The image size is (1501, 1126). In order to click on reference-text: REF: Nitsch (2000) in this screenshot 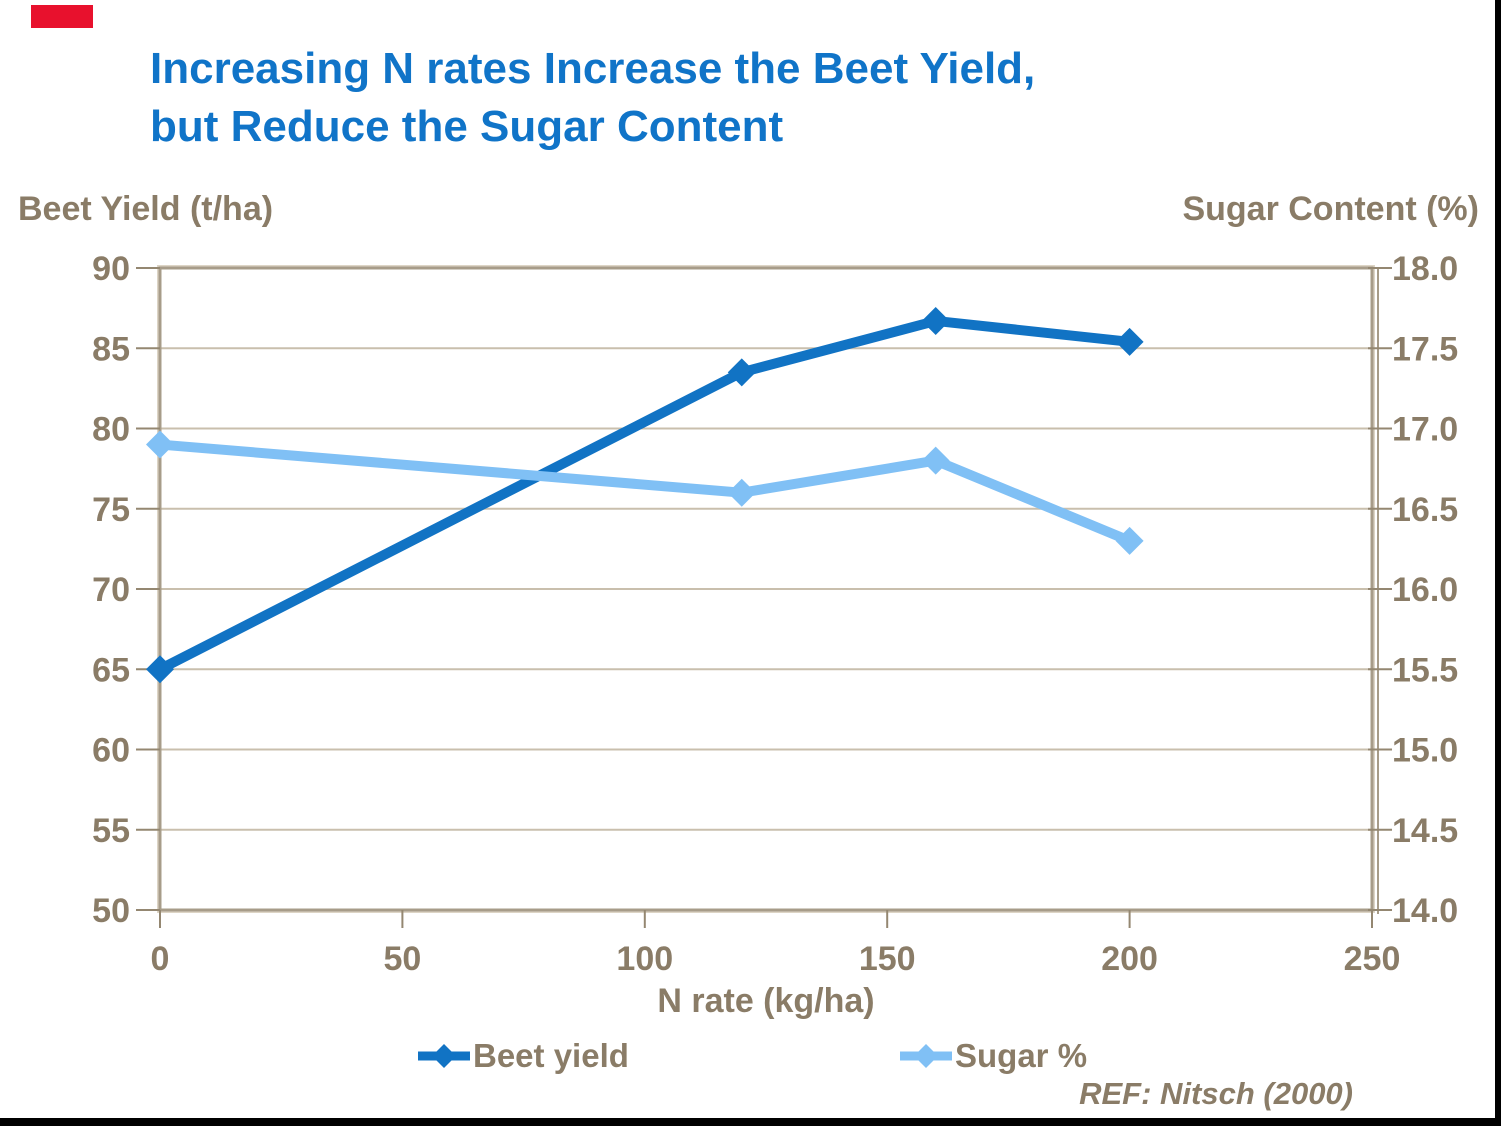, I will do `click(1216, 1093)`.